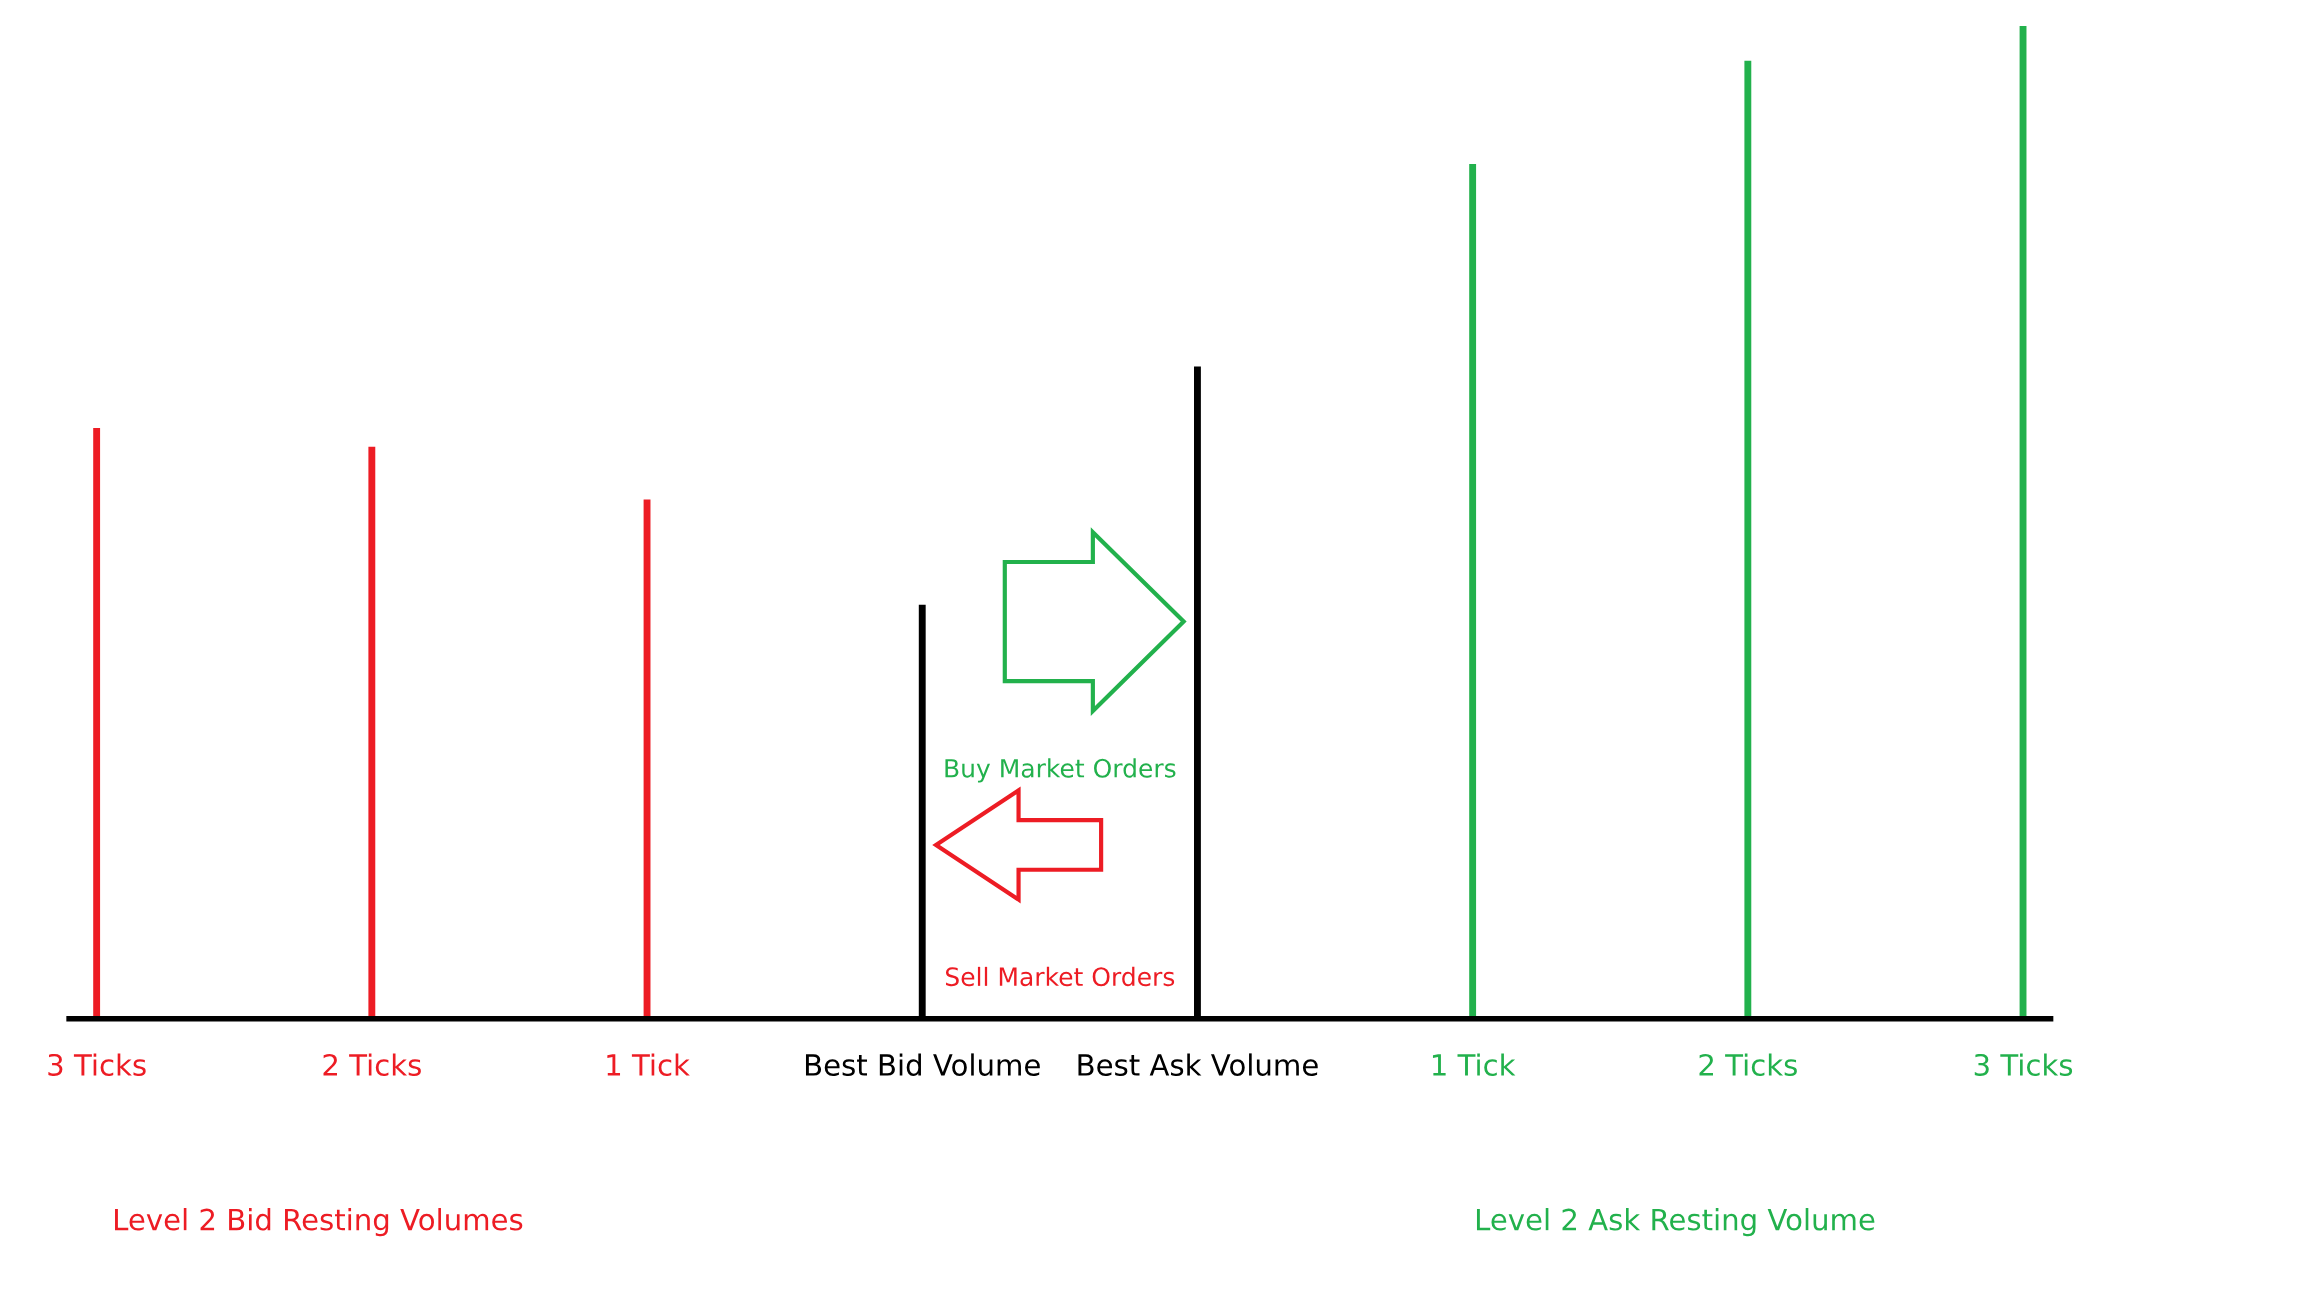 This screenshot has width=2304, height=1296. I want to click on x-tick-label: Best Bid Volume, so click(922, 1064).